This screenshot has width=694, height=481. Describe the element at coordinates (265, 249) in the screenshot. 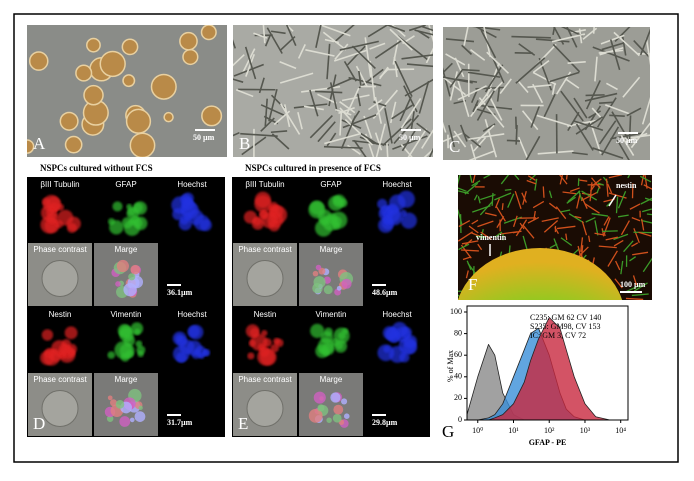

I see `channel-label: Phase contrast` at that location.